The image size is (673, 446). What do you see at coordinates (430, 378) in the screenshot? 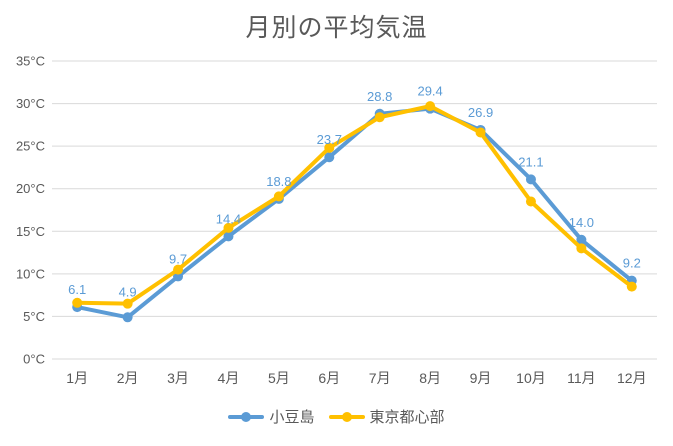
I see `x-axis-category-label: 8月` at bounding box center [430, 378].